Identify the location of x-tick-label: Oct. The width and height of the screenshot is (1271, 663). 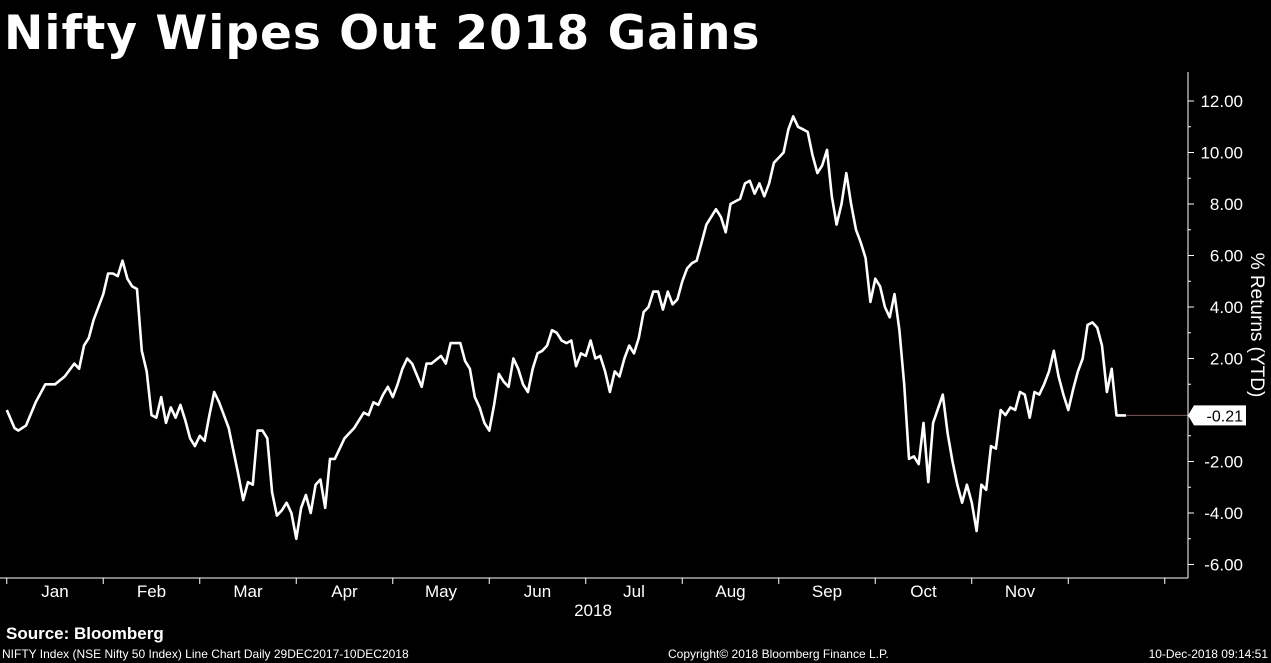
(923, 591).